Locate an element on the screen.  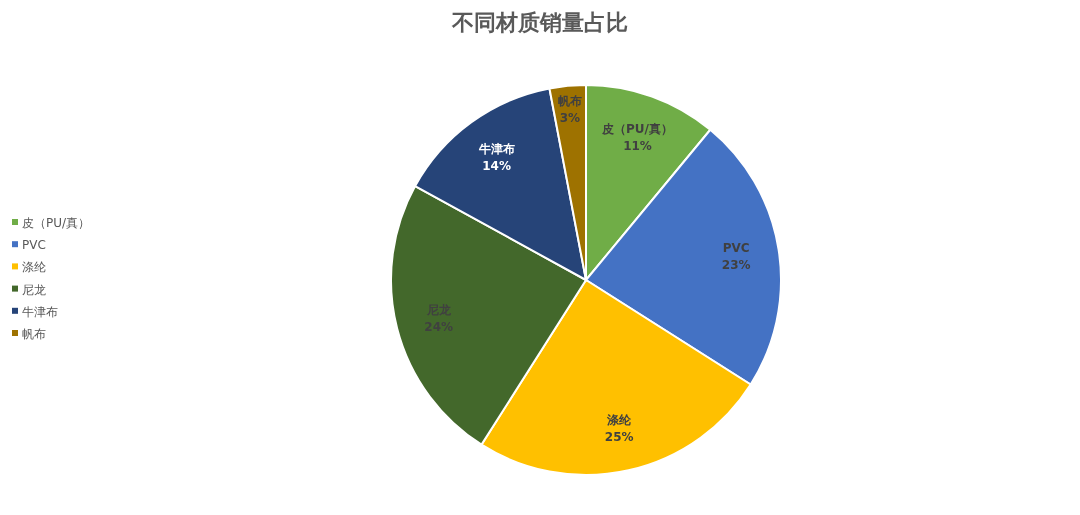
slice-label: 牛津布 is located at coordinates (496, 148).